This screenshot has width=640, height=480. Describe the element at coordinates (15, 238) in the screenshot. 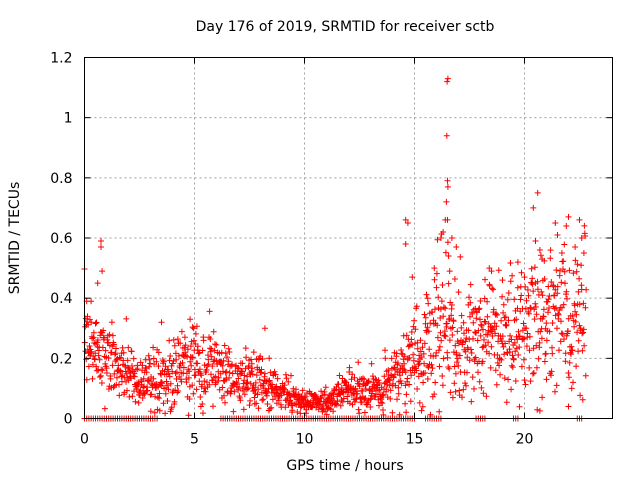

I see `y-axis-label: SRMTID / TECUs` at that location.